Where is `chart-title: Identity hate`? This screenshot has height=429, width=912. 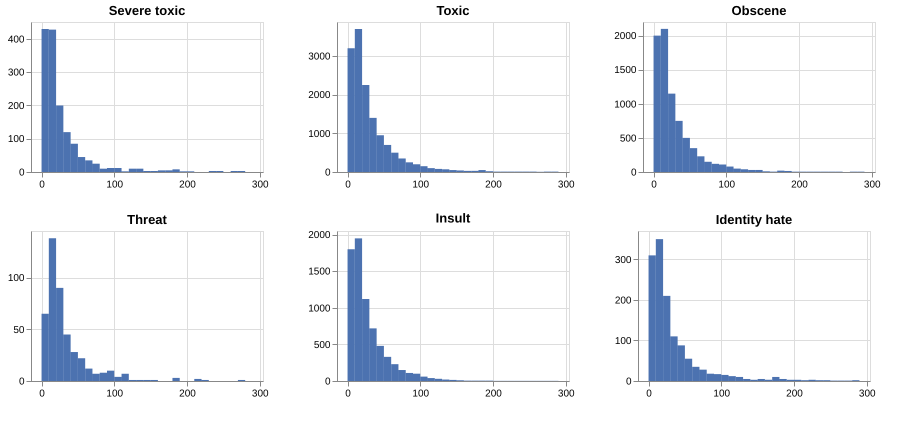 chart-title: Identity hate is located at coordinates (754, 219).